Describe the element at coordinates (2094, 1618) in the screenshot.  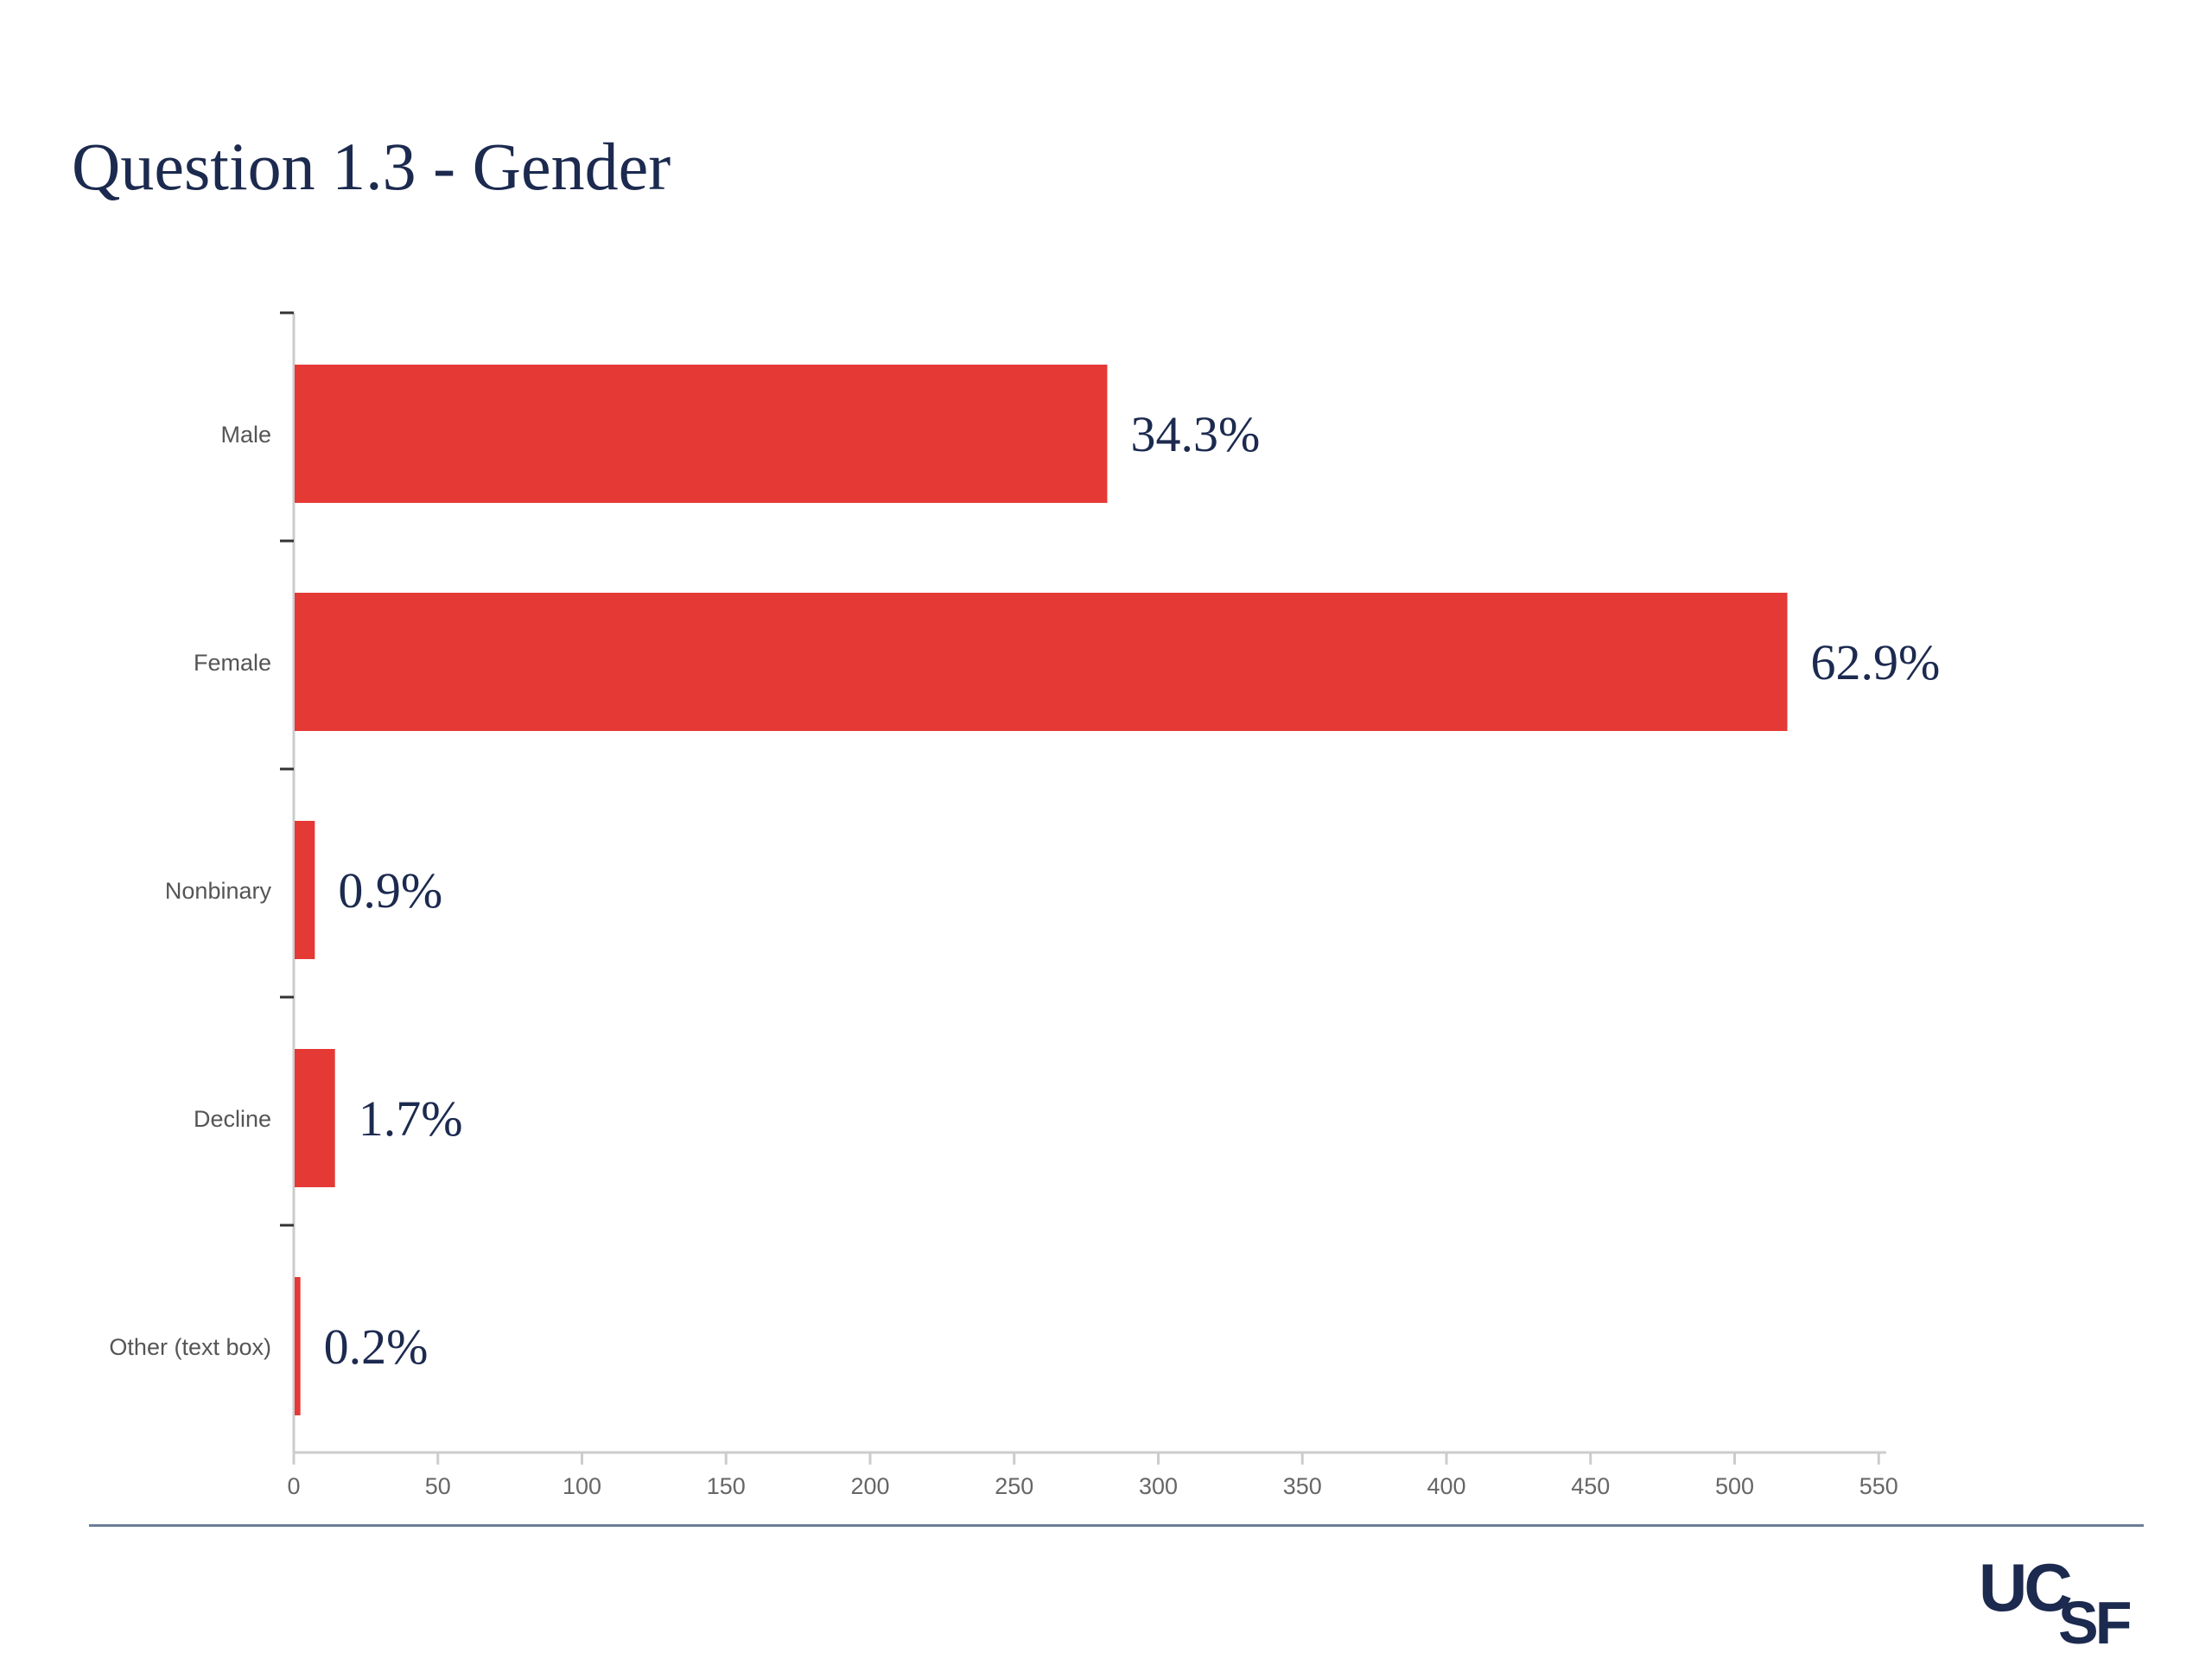
I see `logo-text-sf: SF` at that location.